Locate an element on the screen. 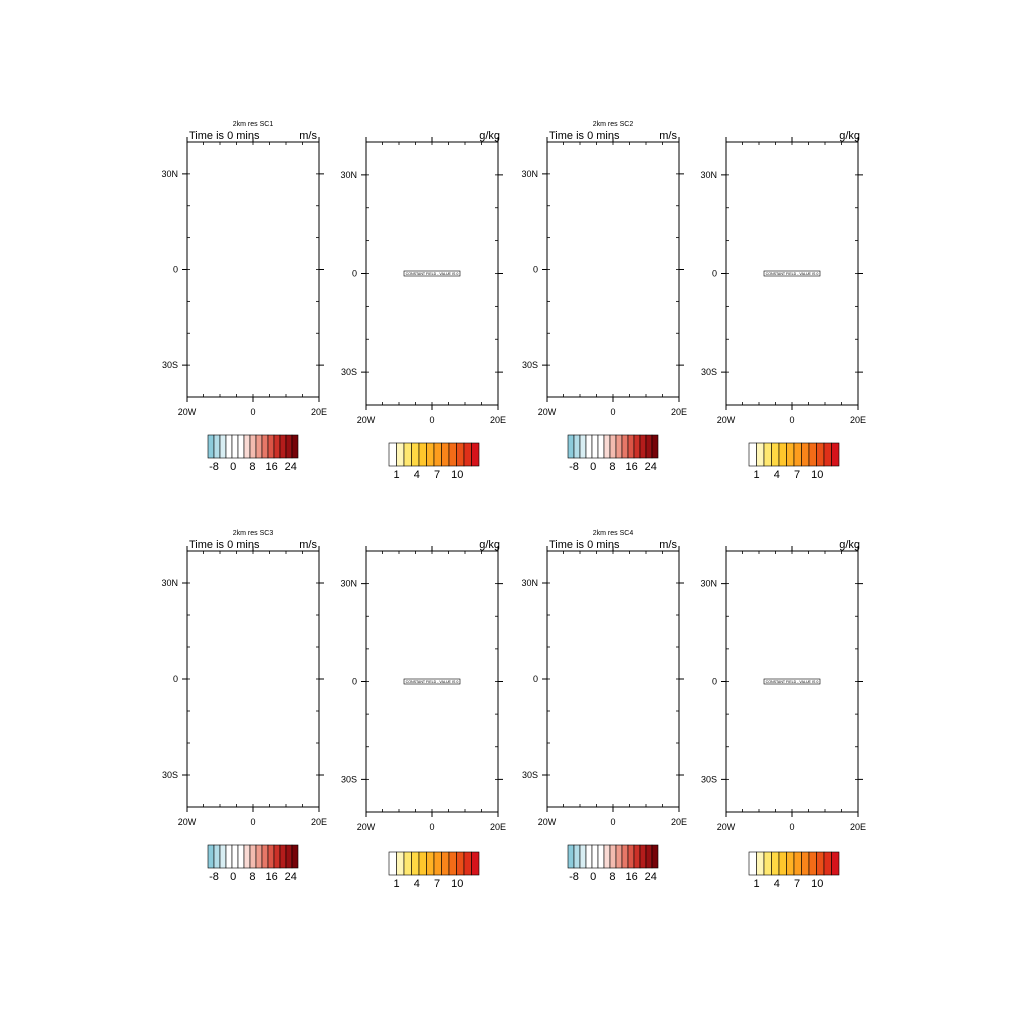 This screenshot has width=1024, height=1024. colorbar-label: 16 is located at coordinates (271, 467).